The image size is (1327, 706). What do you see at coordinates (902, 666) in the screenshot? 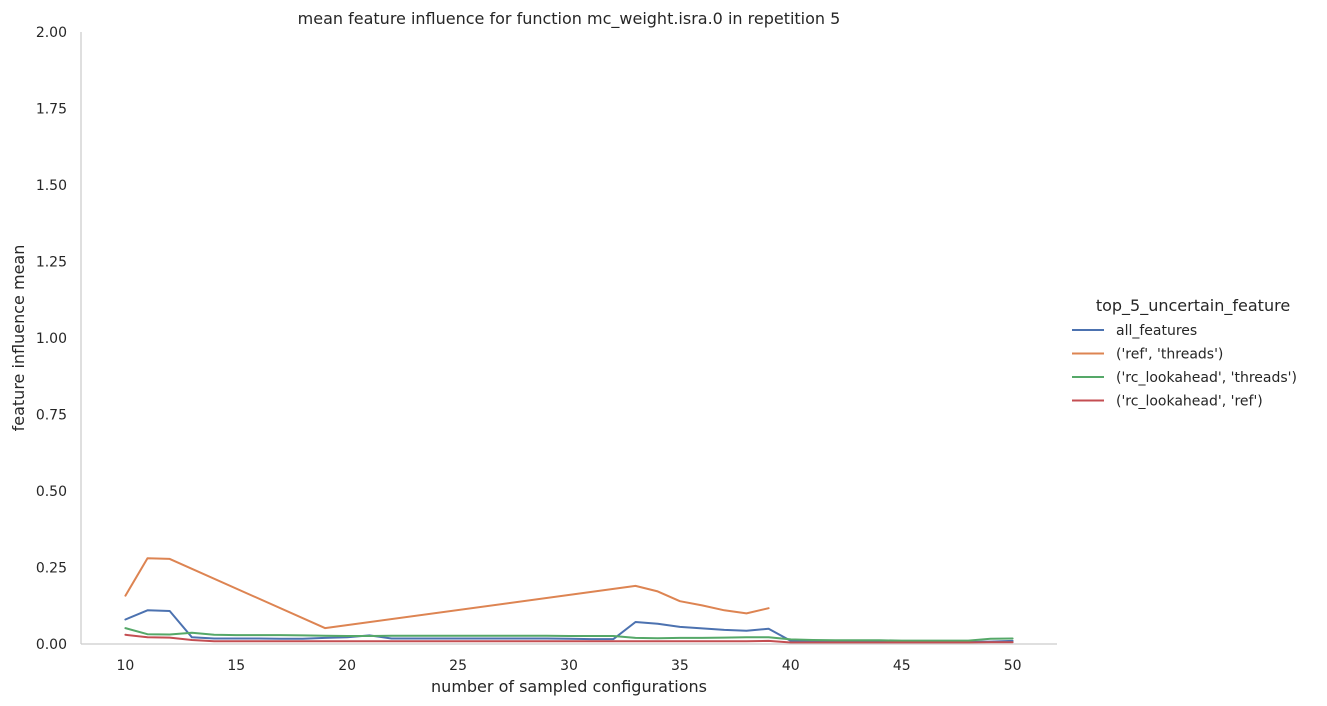
I see `x-tick-label: 45` at bounding box center [902, 666].